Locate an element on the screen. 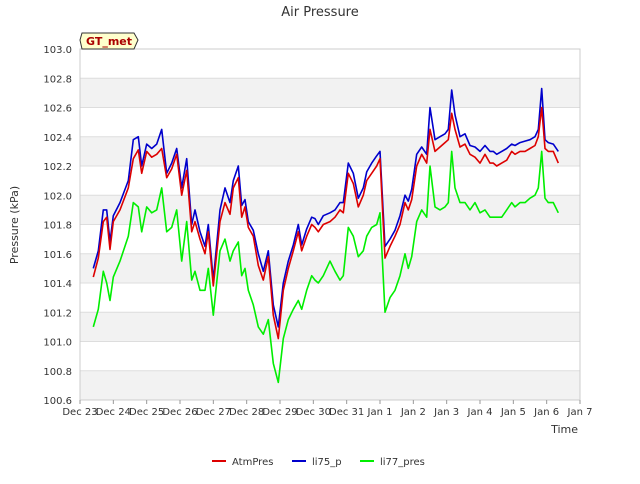  y-tick-label: 103.0 is located at coordinates (57, 50).